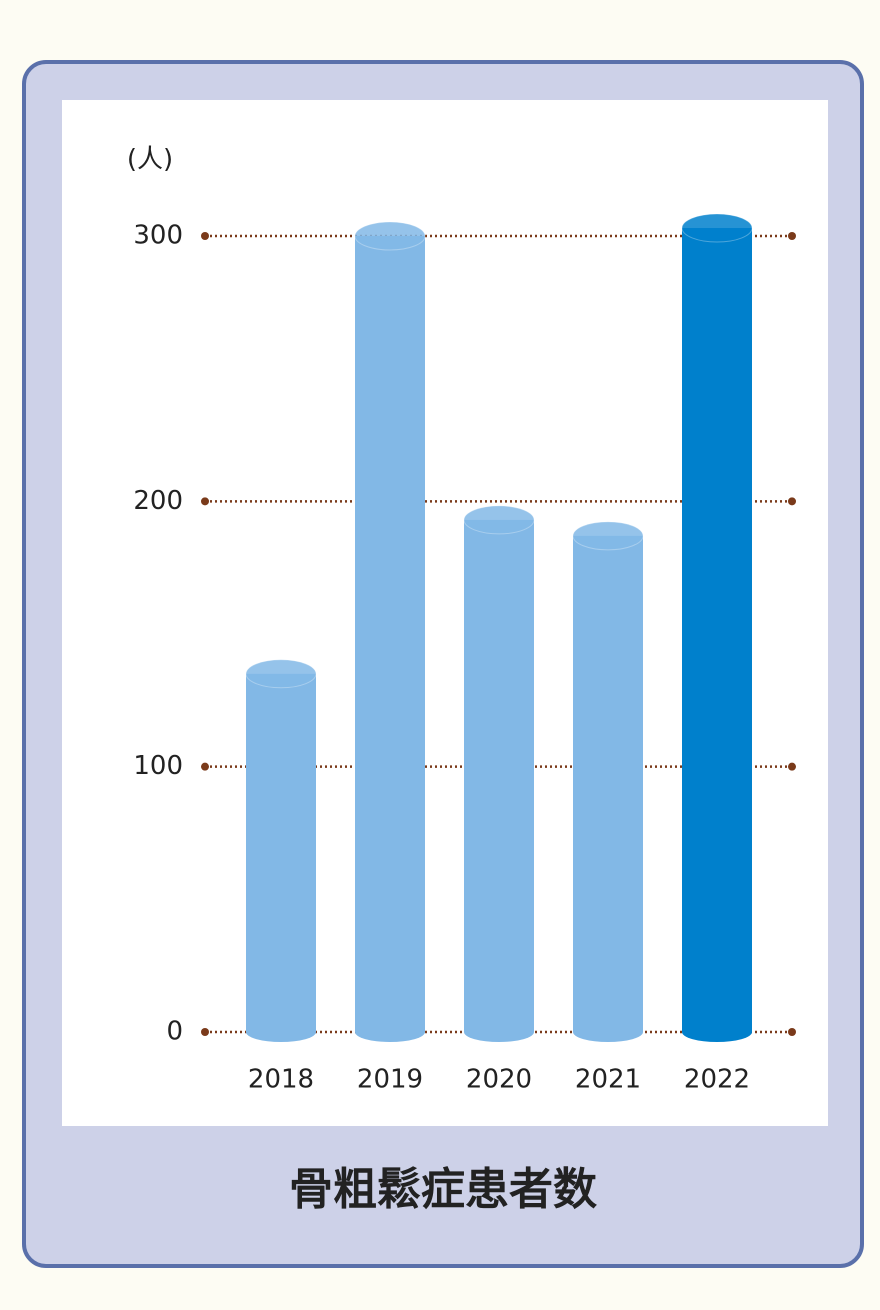  I want to click on x-tick-label: 2019, so click(390, 1080).